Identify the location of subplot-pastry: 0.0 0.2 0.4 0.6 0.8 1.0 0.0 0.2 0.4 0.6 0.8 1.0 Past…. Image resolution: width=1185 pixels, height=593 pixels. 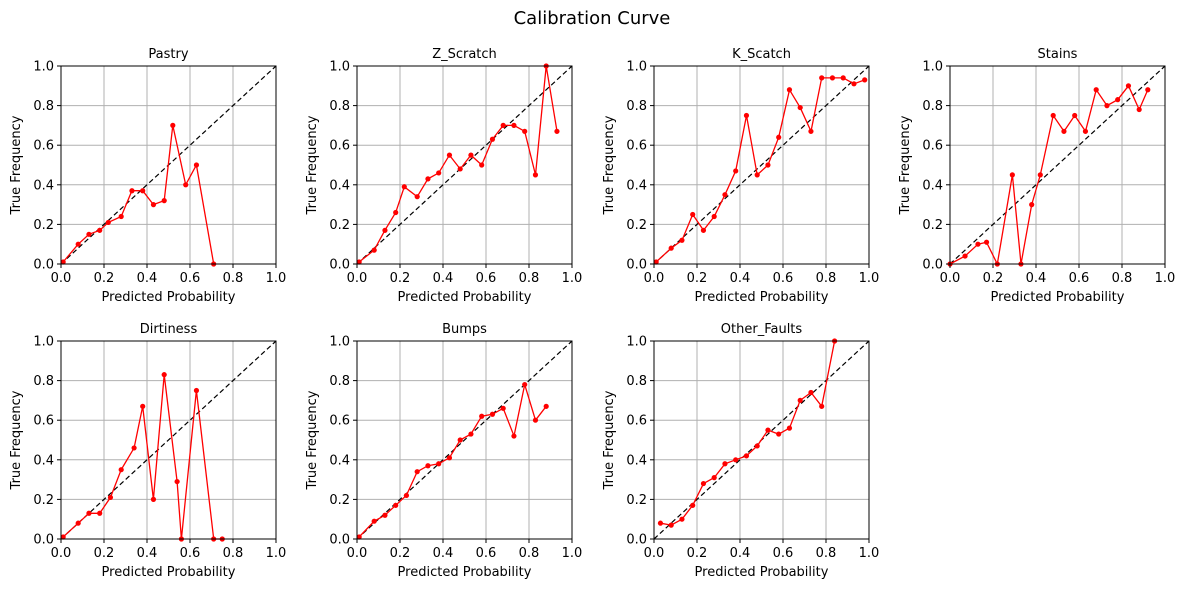
(147, 176).